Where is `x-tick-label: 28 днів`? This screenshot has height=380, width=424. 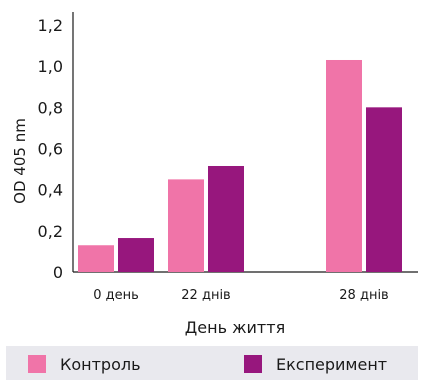 x-tick-label: 28 днів is located at coordinates (363, 295).